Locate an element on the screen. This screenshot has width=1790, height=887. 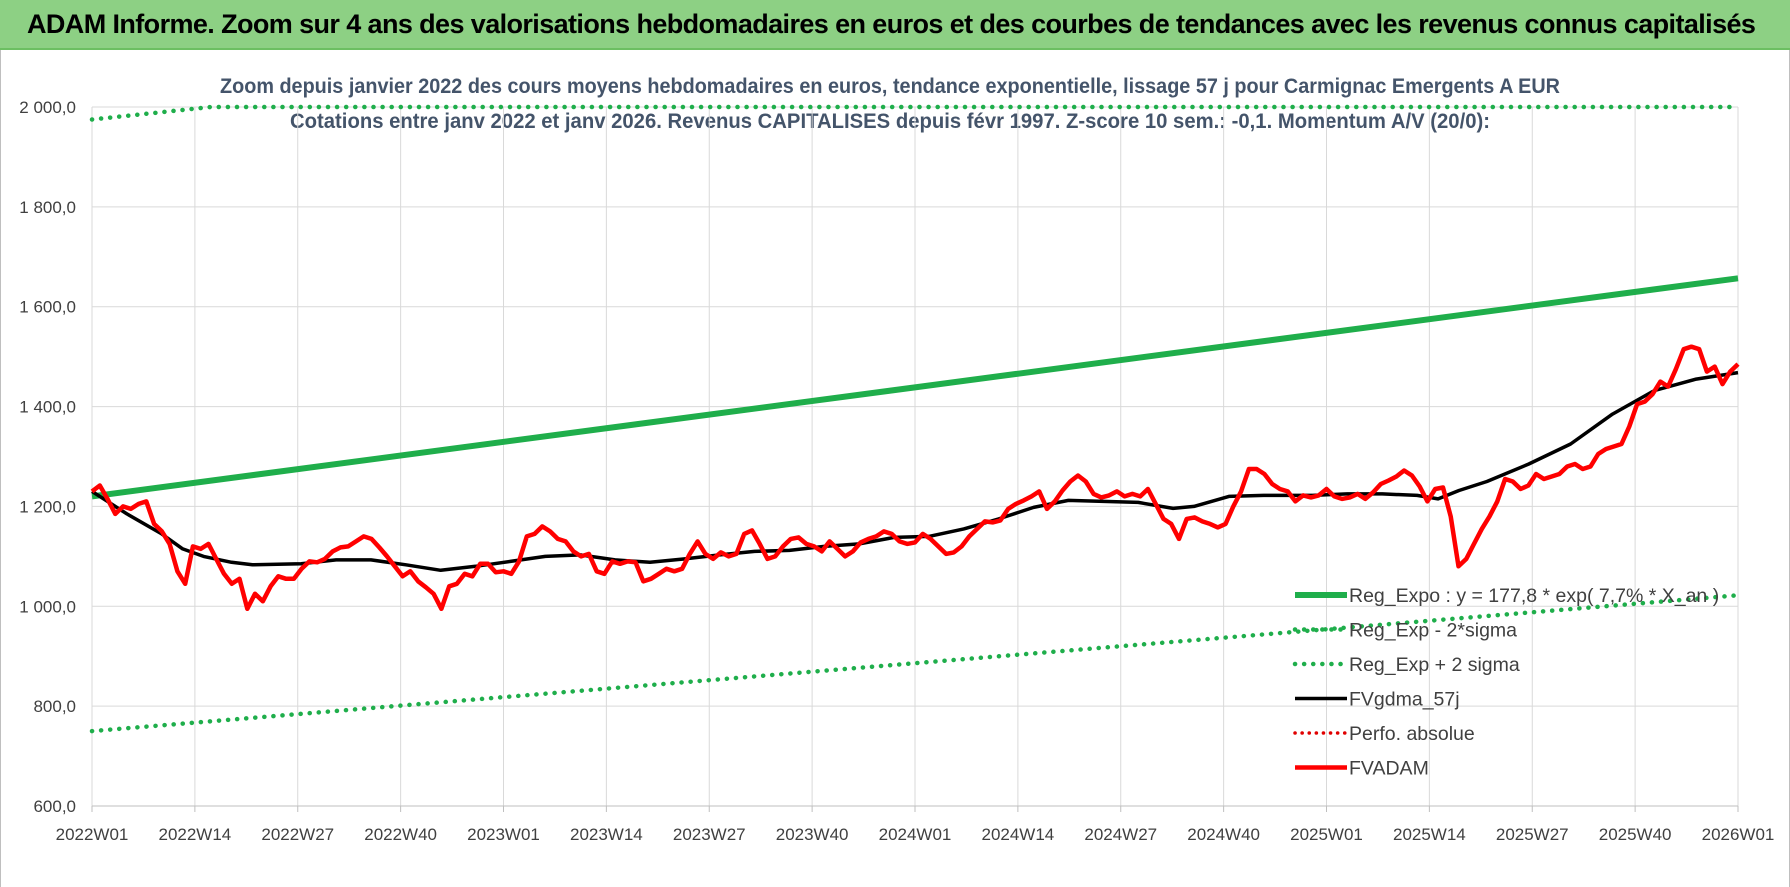
x-tick-label: 2023W27 is located at coordinates (709, 834).